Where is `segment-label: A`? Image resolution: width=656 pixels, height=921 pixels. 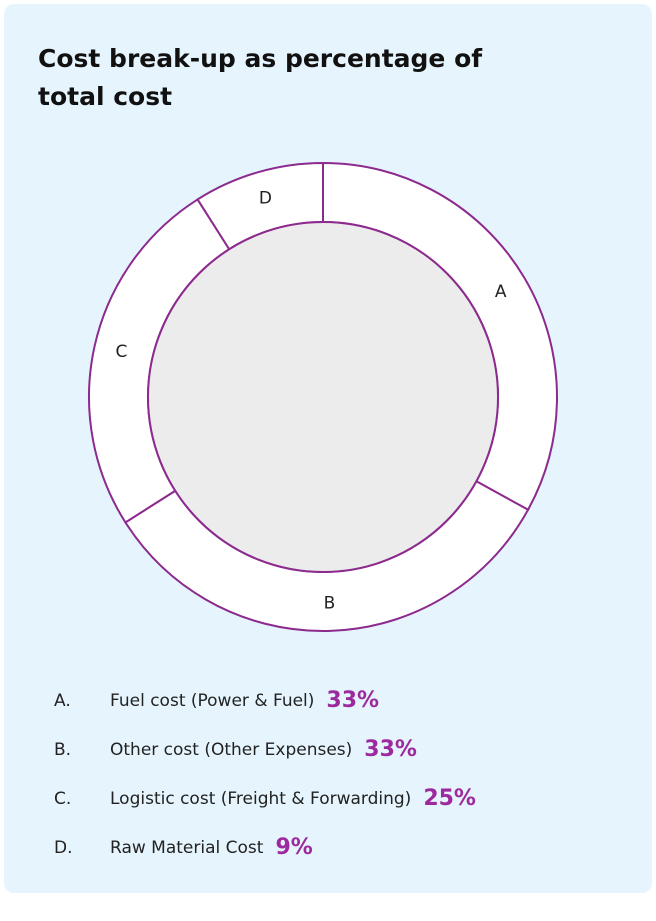 segment-label: A is located at coordinates (501, 292).